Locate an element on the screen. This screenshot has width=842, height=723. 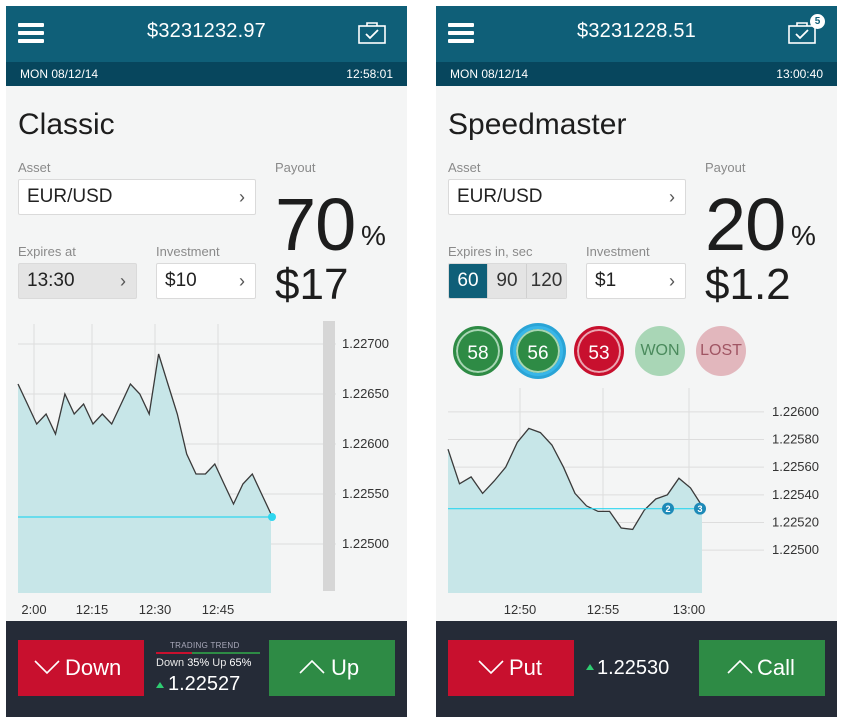
x-tick-label: 12:55 is located at coordinates (603, 609).